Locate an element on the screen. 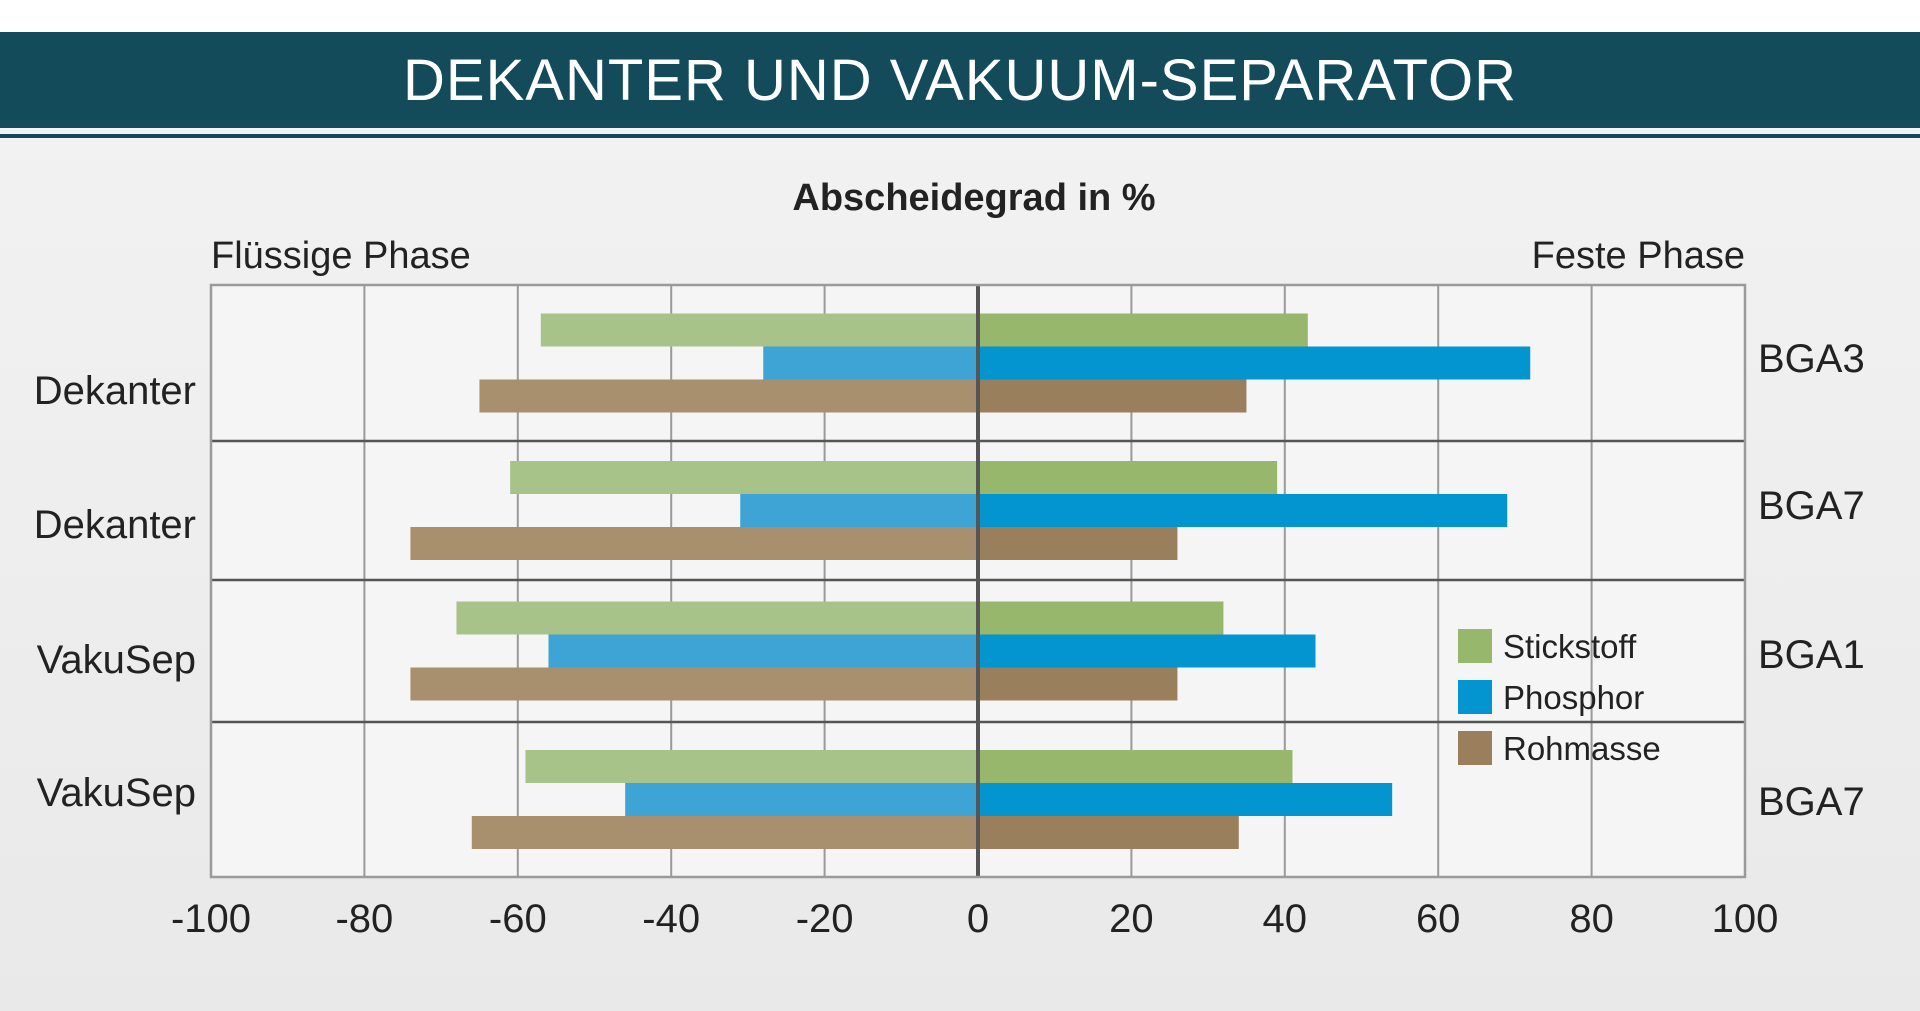  plant-label: BGA3 is located at coordinates (1811, 359).